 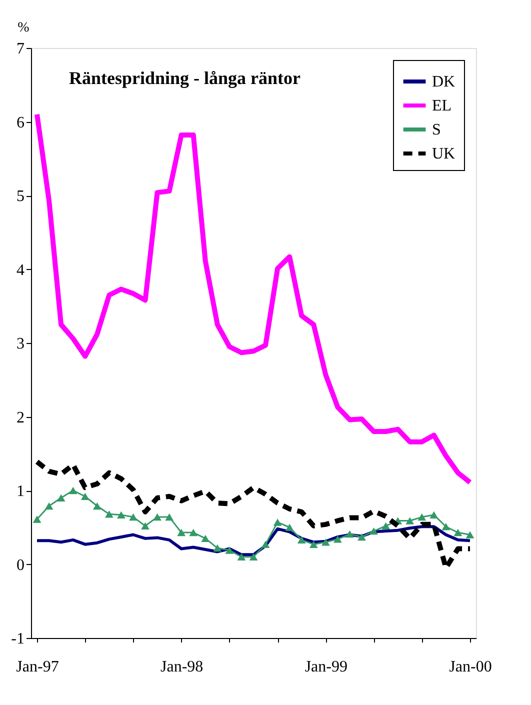 I want to click on y-tick-label: 6, so click(x=20, y=123).